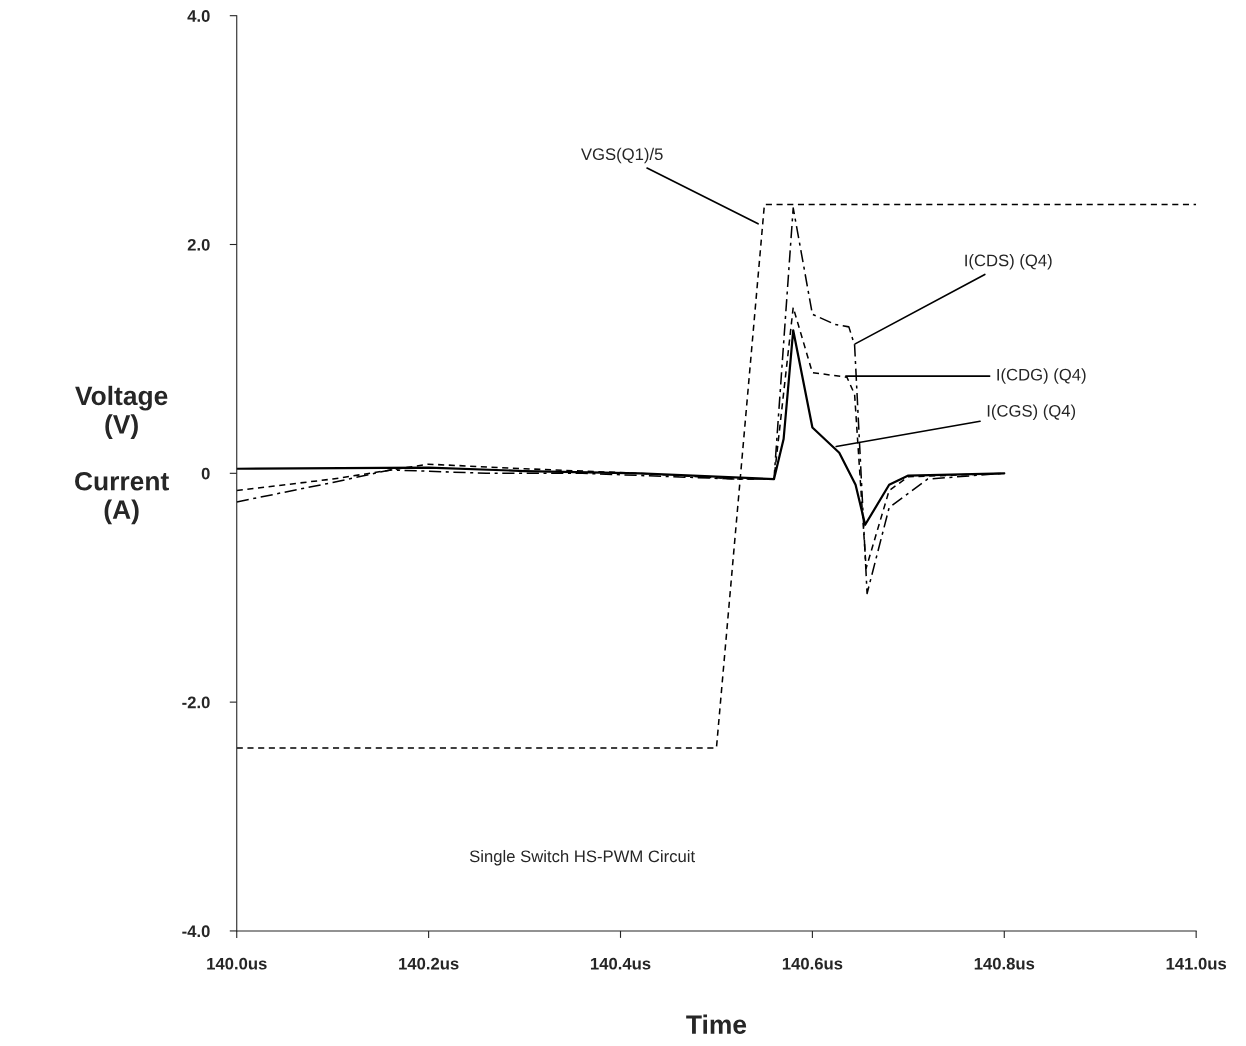  I want to click on x-tick-label: 141.0us, so click(1196, 963).